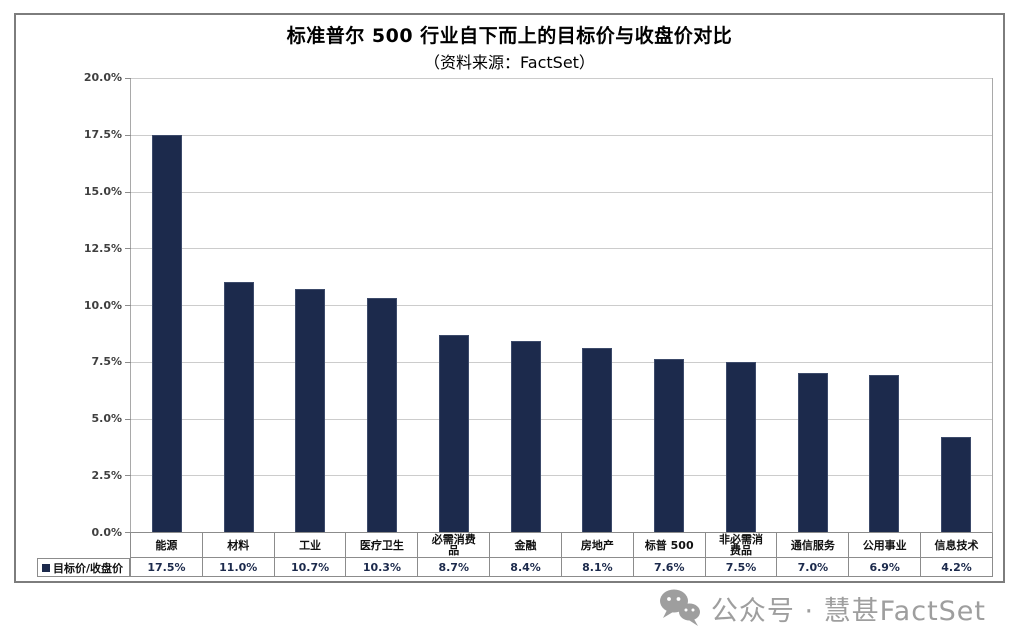 The height and width of the screenshot is (639, 1018). I want to click on category-cell: 通信服务, so click(813, 545).